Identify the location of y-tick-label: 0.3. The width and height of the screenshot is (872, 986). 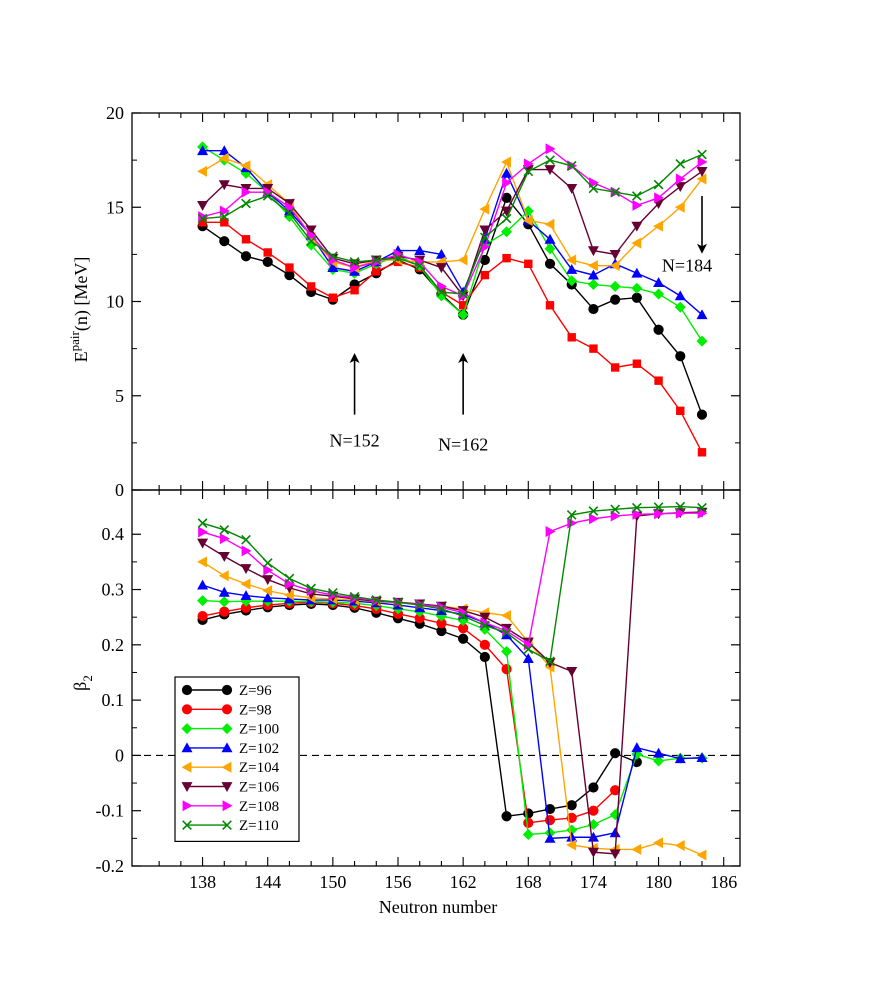
(113, 590).